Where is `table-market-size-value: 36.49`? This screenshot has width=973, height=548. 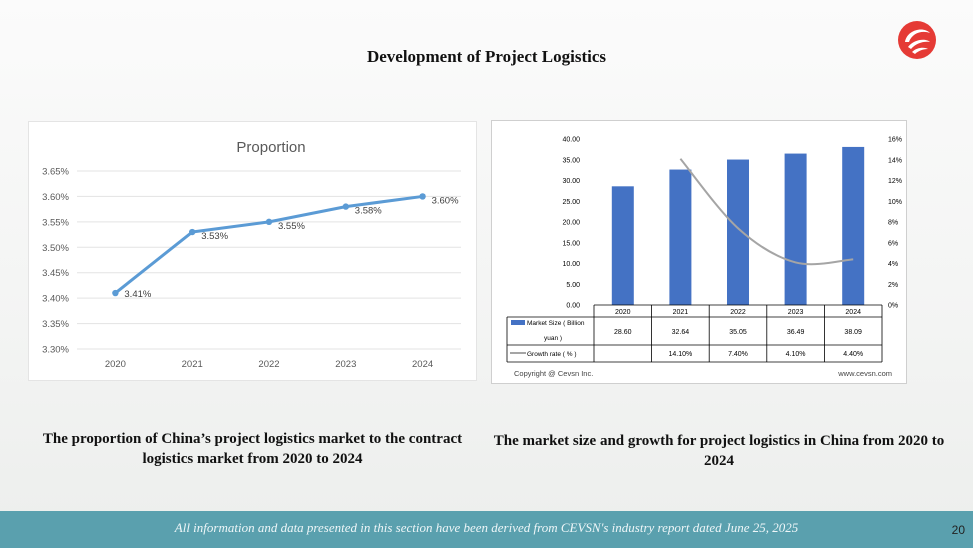 table-market-size-value: 36.49 is located at coordinates (796, 332).